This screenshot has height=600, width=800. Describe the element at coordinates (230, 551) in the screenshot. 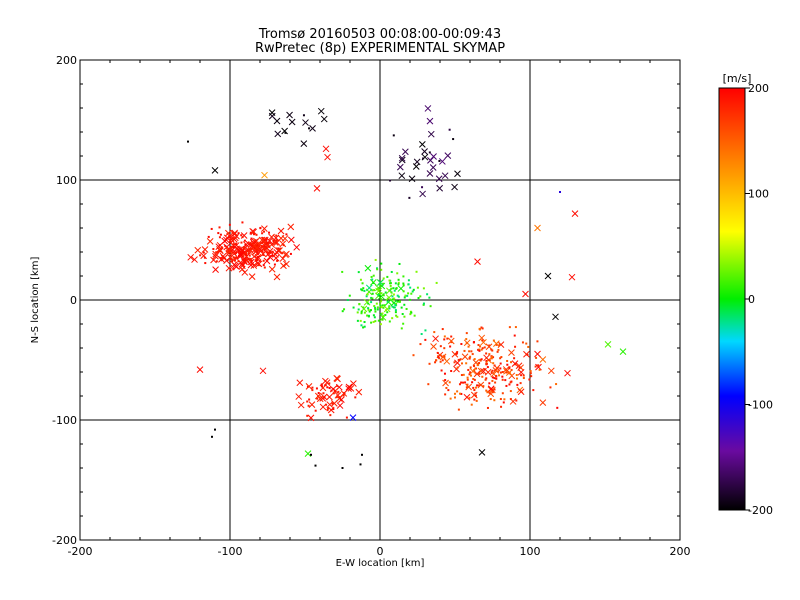

I see `x-tick-label: -100` at that location.